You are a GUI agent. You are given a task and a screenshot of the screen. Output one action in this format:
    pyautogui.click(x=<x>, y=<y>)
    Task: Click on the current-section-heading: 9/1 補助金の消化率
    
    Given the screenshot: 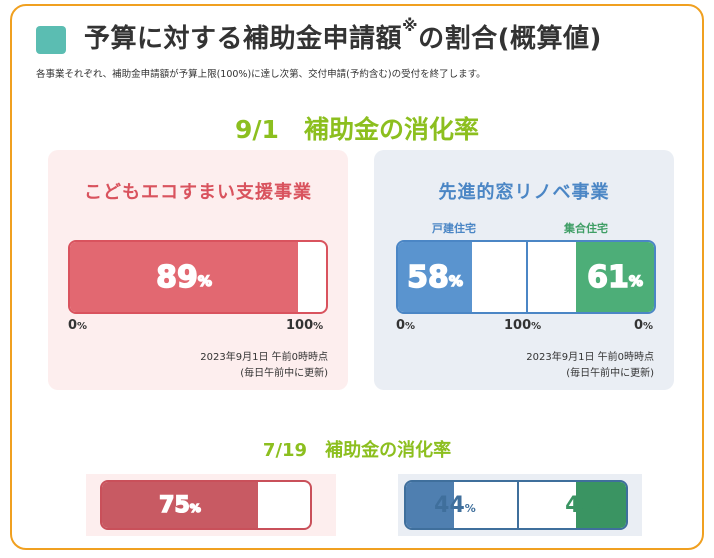 What is the action you would take?
    pyautogui.click(x=357, y=129)
    